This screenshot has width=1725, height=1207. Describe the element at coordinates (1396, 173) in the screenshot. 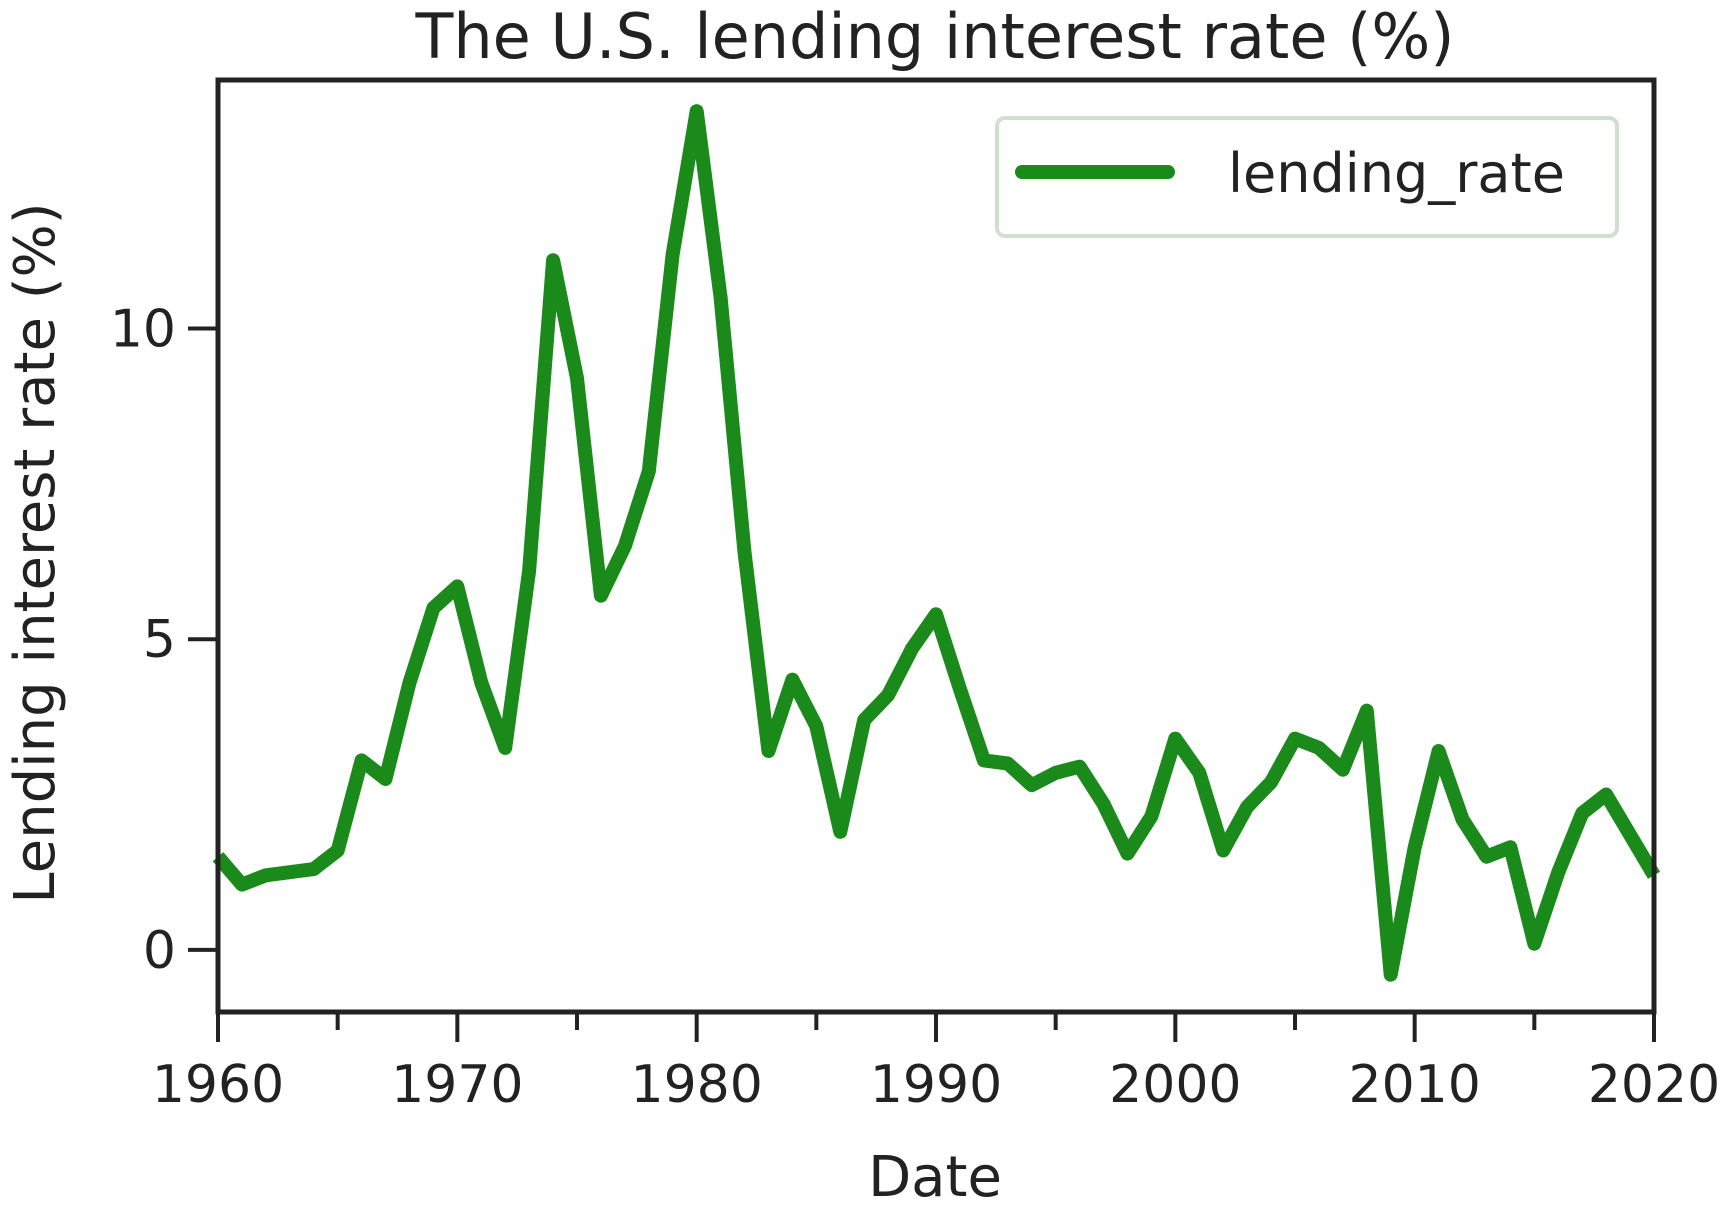

I see `legend-label: lending_rate` at that location.